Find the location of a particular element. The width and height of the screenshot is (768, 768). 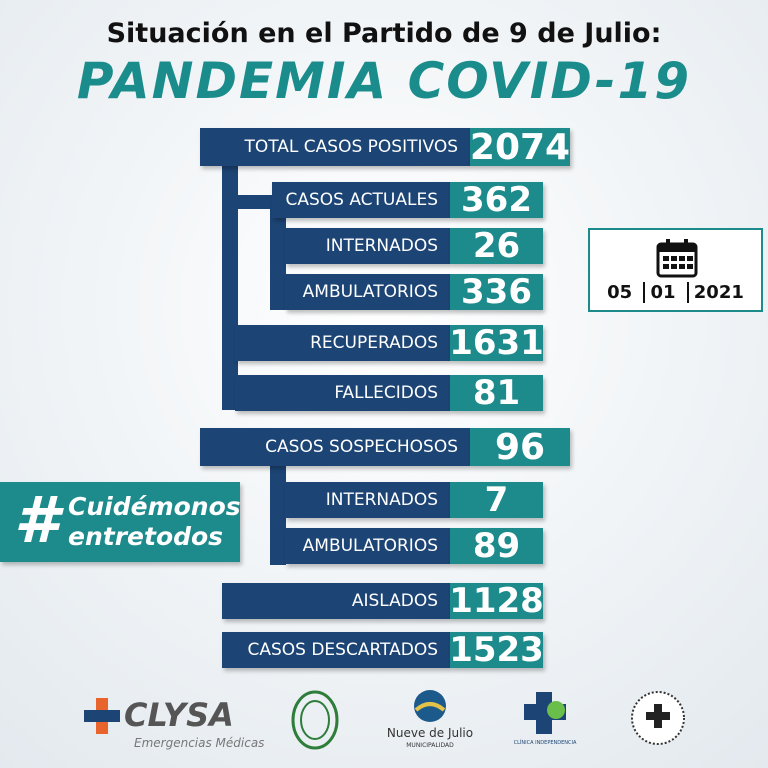

stat-value: 362 is located at coordinates (496, 200).